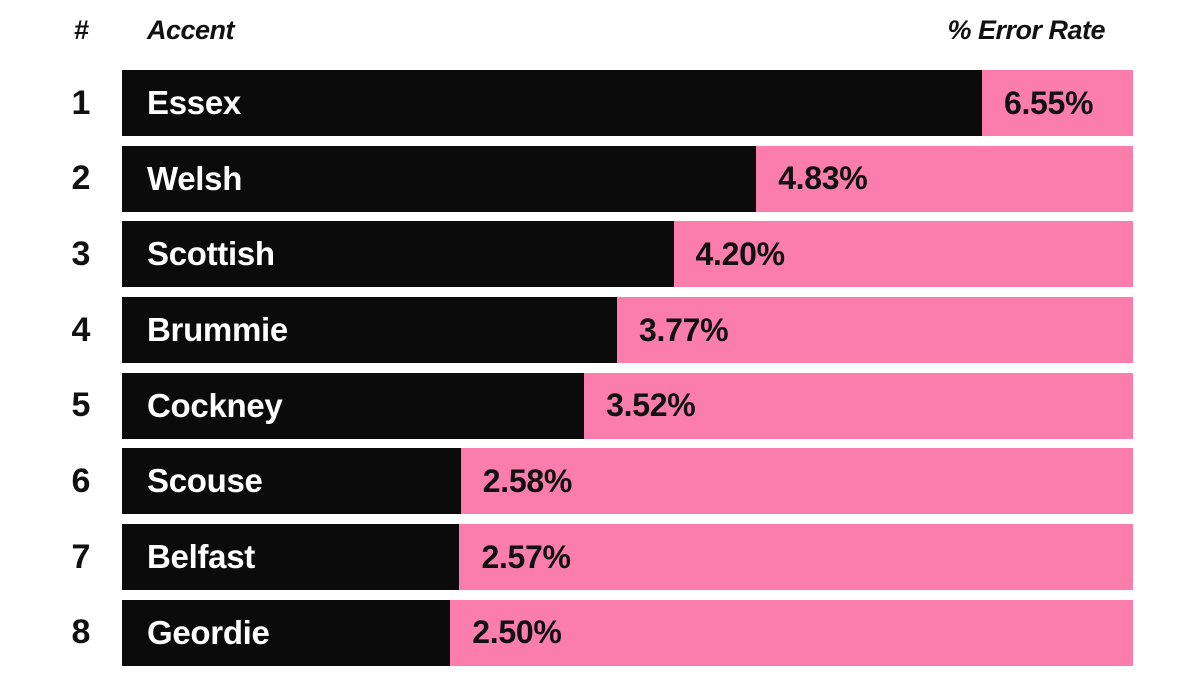  I want to click on bar-track: Essex 6.55%, so click(627, 103).